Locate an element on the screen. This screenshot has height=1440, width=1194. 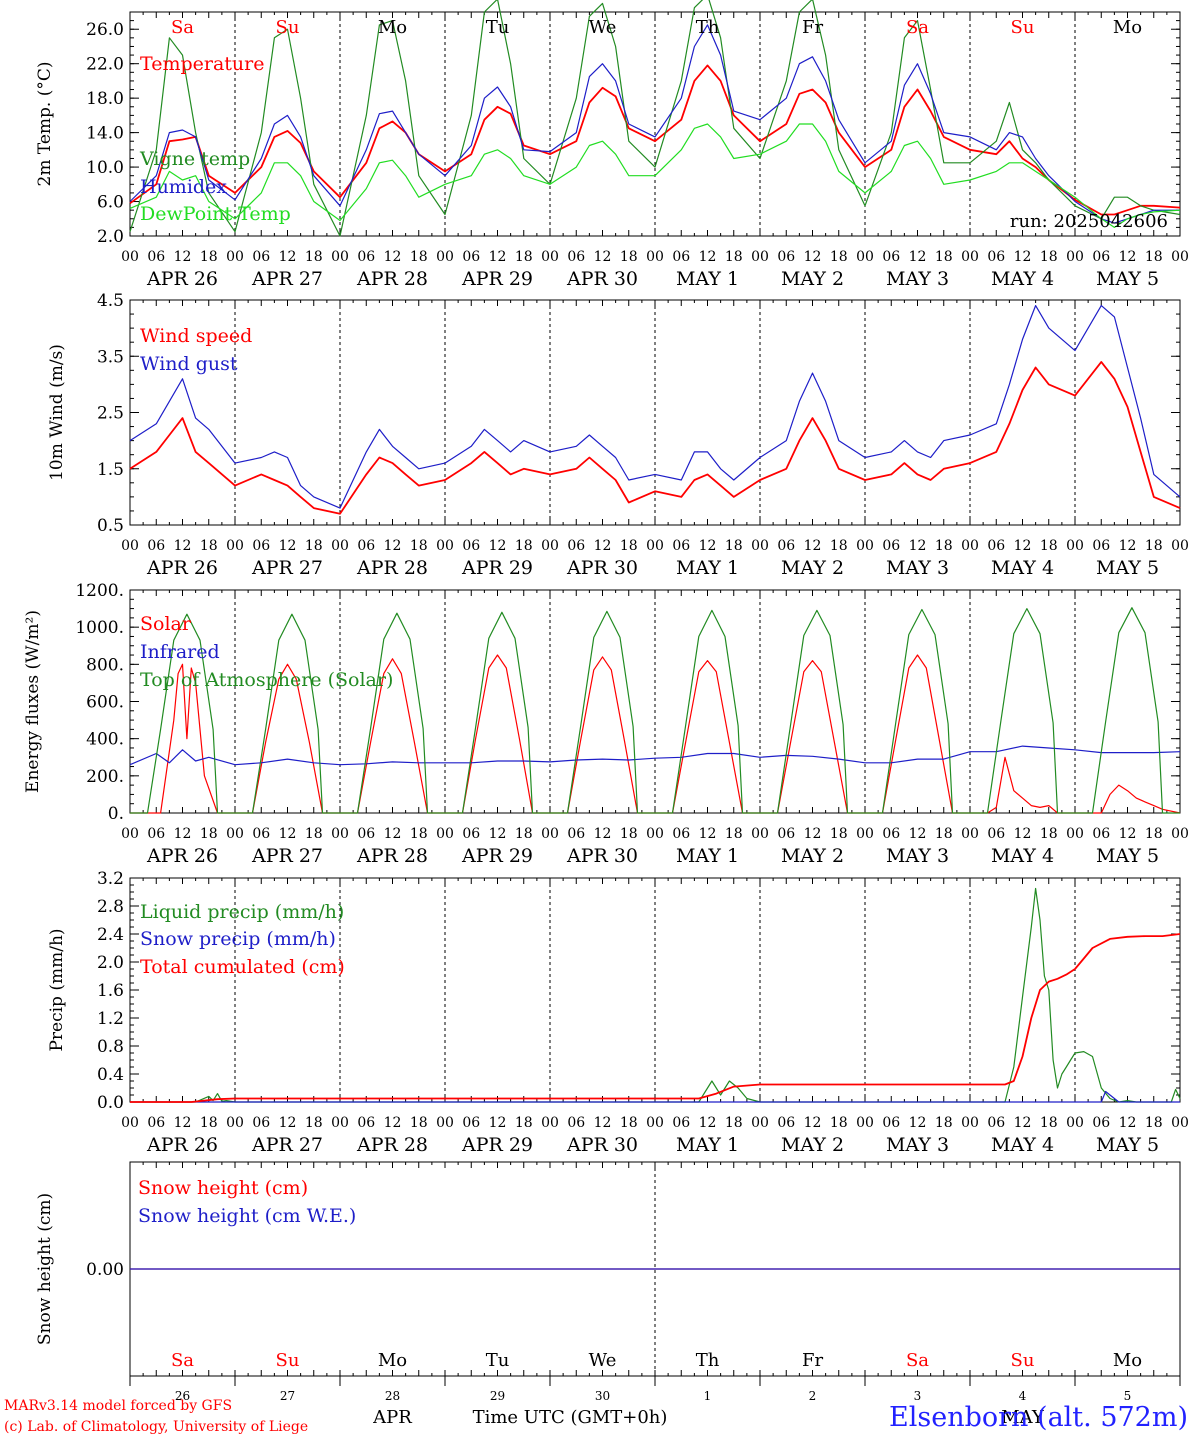
legend-entry: Vigne temp is located at coordinates (194, 159).